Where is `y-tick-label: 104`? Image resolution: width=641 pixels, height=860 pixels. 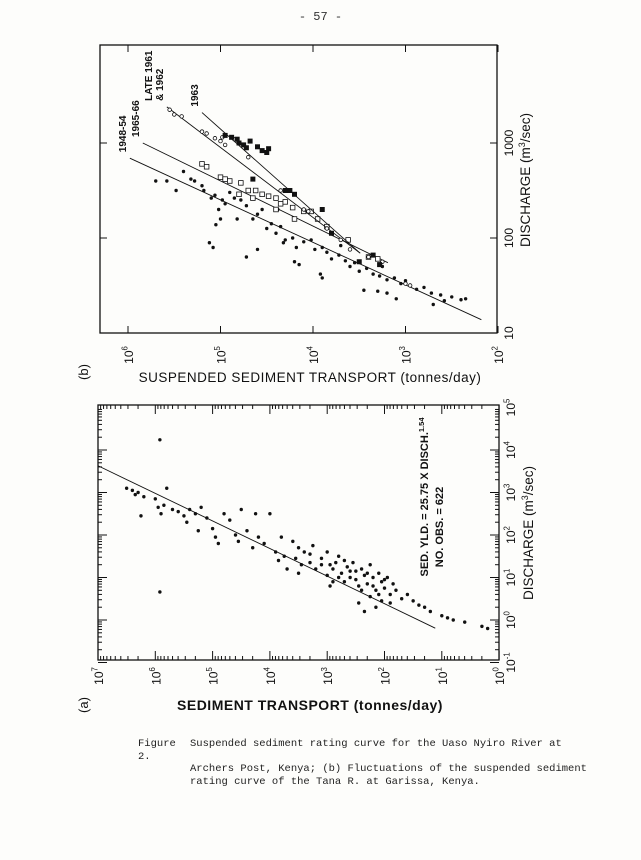
y-tick-label: 104 is located at coordinates (510, 449).